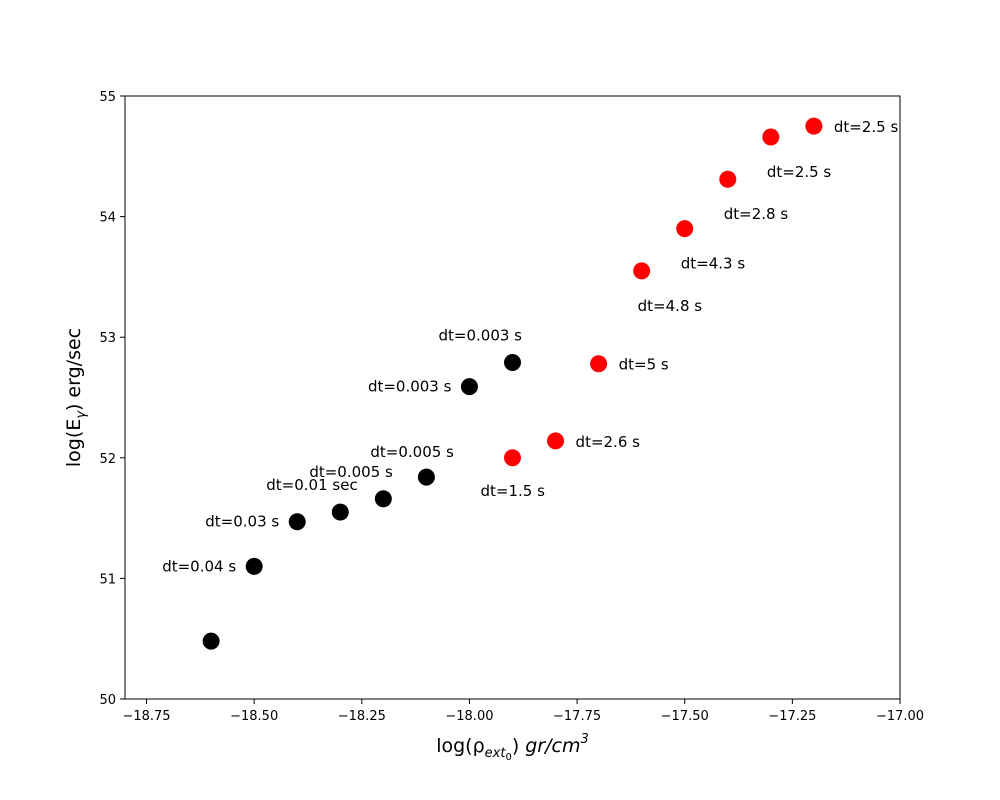 The height and width of the screenshot is (800, 1000). I want to click on y-tick-label: 52, so click(107, 459).